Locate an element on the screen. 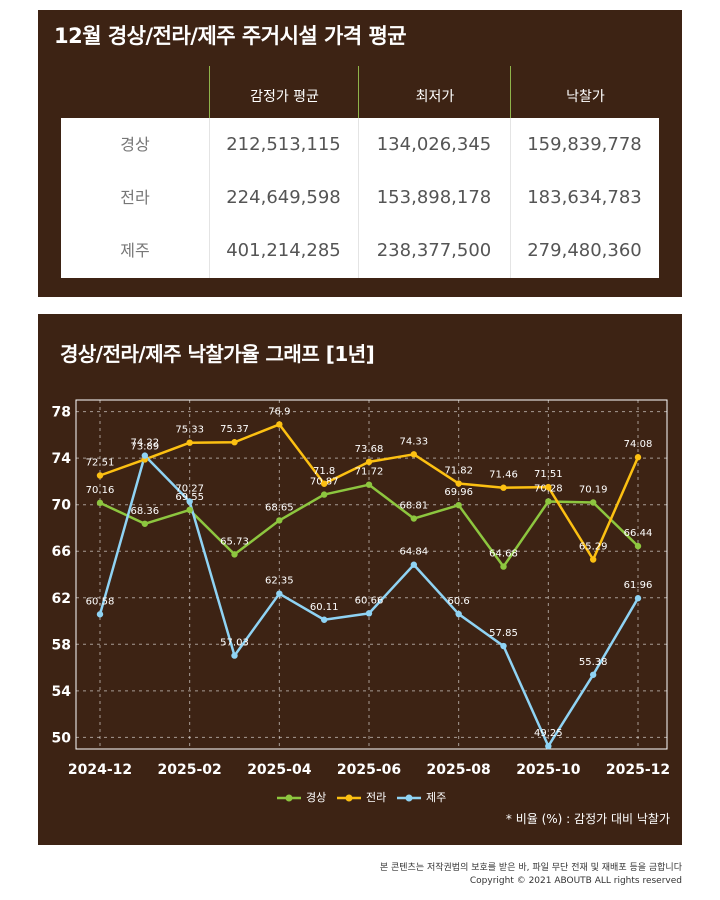 Image resolution: width=720 pixels, height=900 pixels. table-row: 제주 401,214,285 238,377,500 279,480,360 is located at coordinates (360, 250).